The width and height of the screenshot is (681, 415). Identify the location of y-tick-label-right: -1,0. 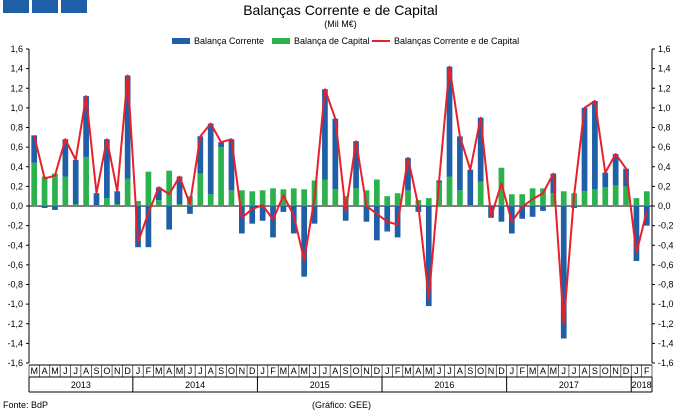
(666, 304).